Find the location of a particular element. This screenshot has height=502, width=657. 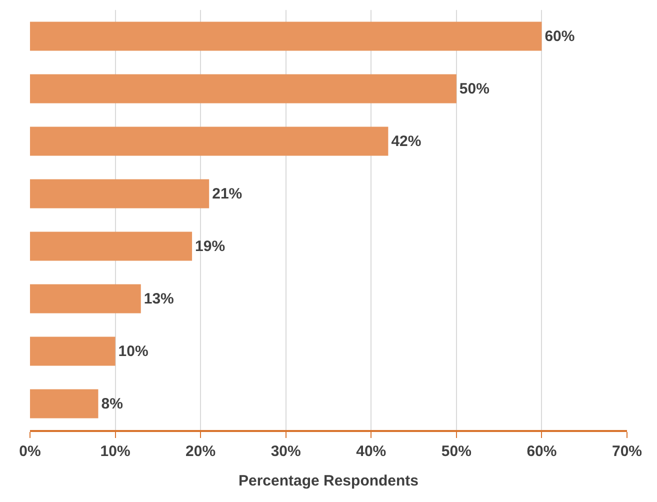

x-tick-label: 0% is located at coordinates (30, 451).